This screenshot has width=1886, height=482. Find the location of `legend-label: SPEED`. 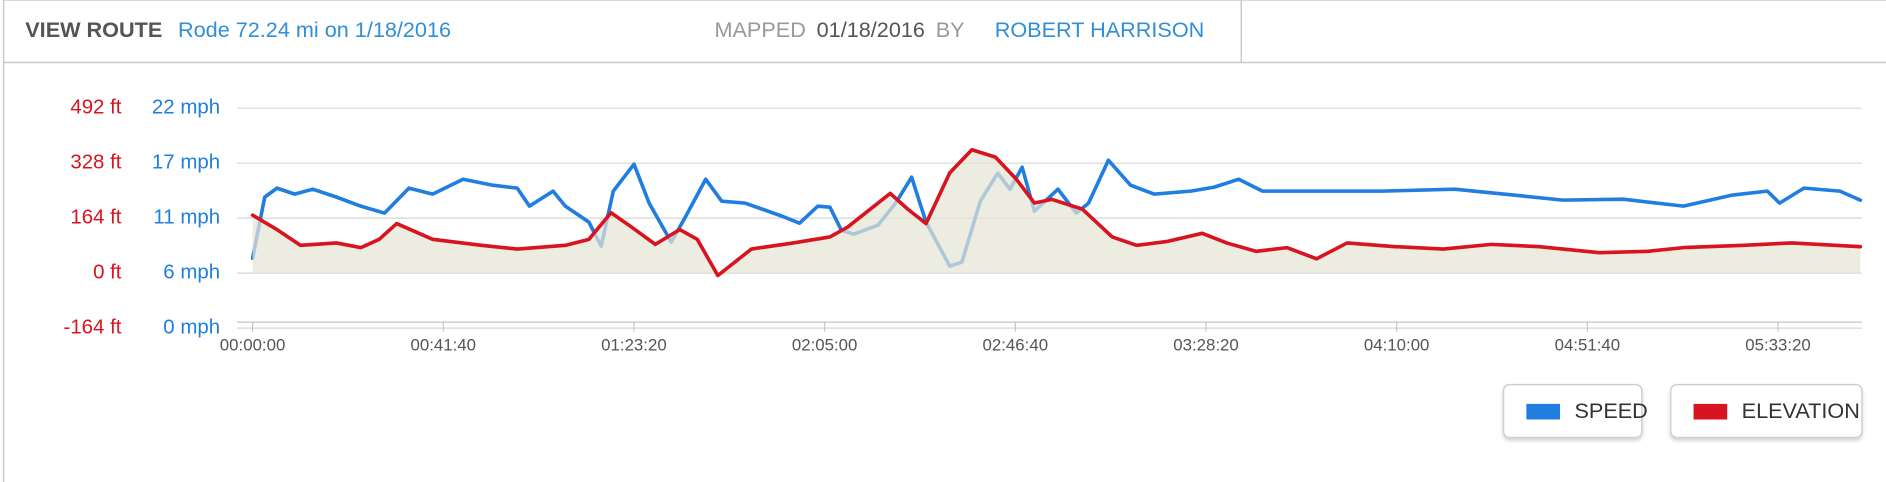

legend-label: SPEED is located at coordinates (1610, 410).